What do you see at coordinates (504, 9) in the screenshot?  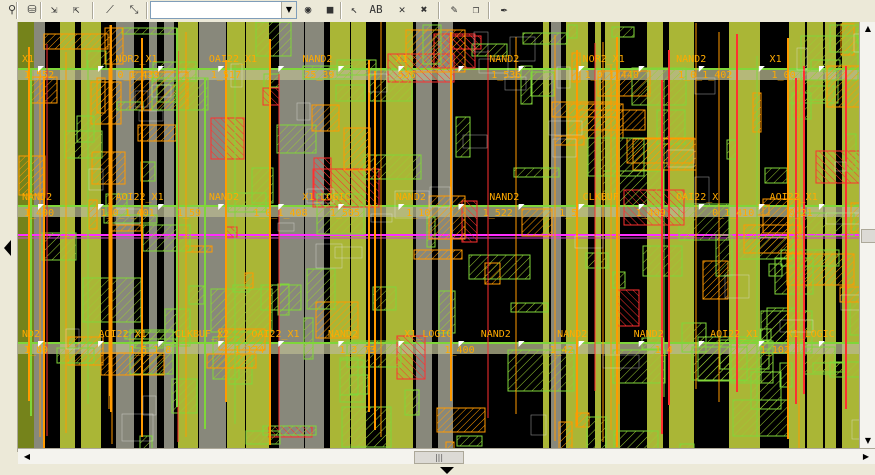 I see `pen-tool-icon: ✒` at bounding box center [504, 9].